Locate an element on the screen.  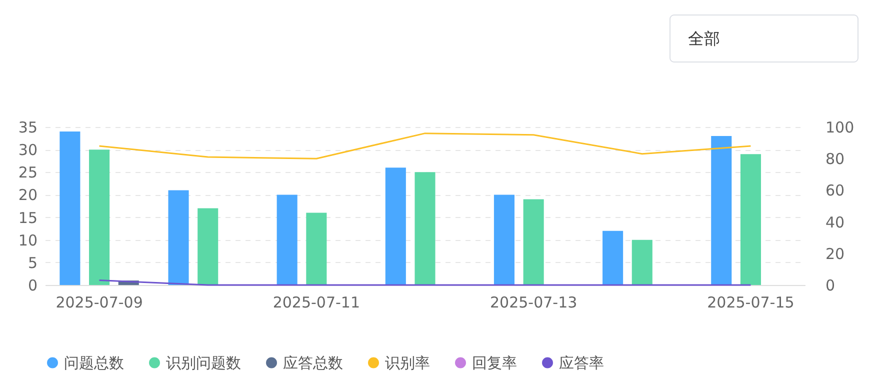
x-tick-label: 2025-07-13 is located at coordinates (534, 303).